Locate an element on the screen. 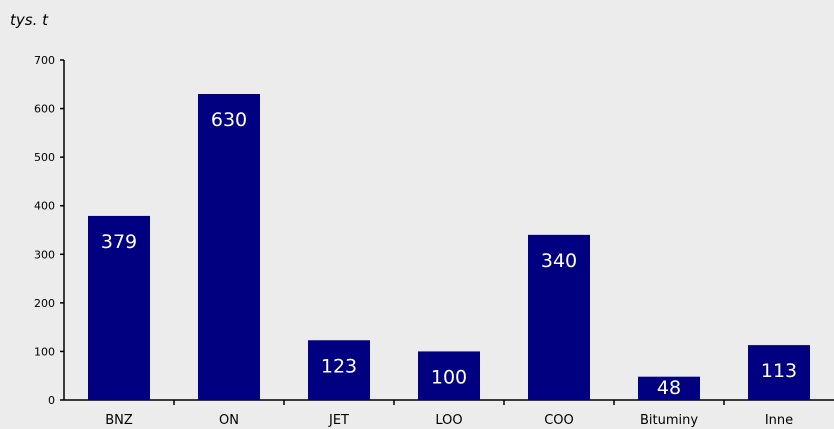  y-tick-label: 200 is located at coordinates (44, 303).